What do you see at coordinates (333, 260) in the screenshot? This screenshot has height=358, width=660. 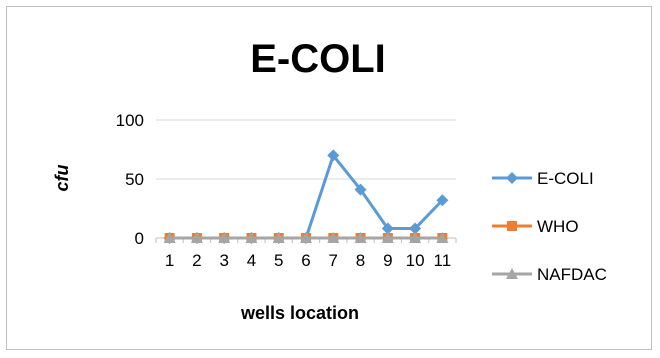 I see `x-tick-label: 7` at bounding box center [333, 260].